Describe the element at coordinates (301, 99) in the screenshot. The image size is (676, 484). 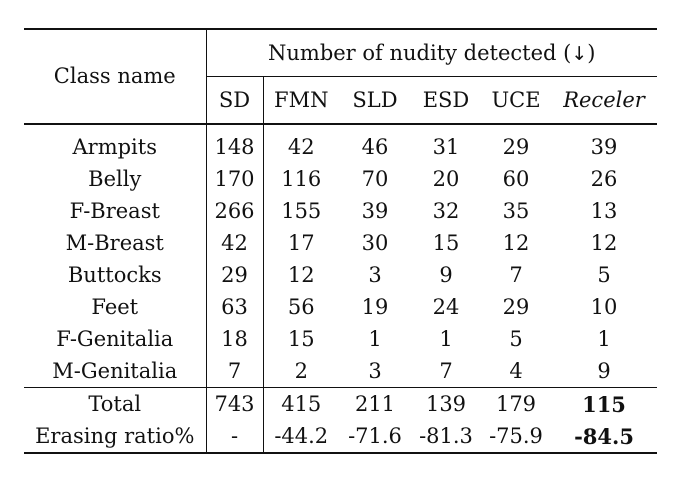
I see `column-header-fmn: FMN` at that location.